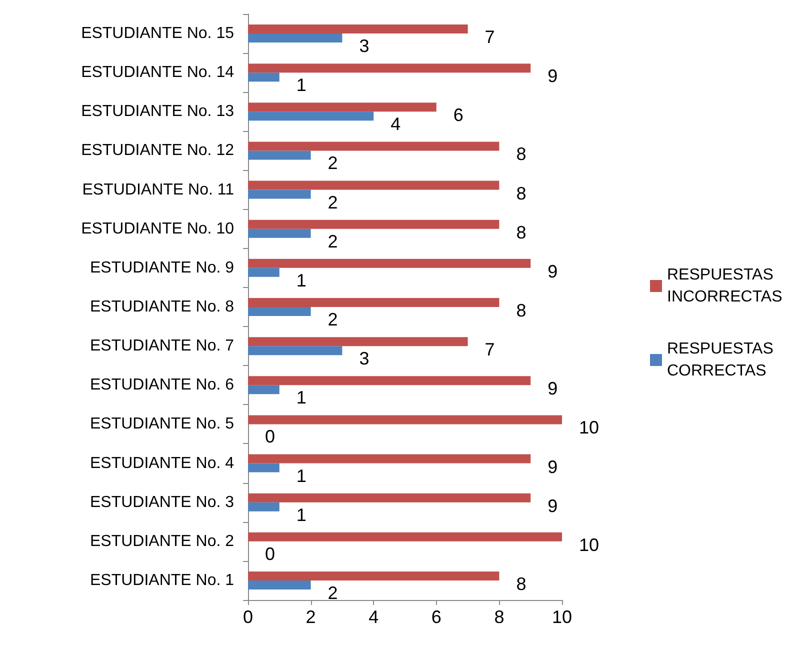 This screenshot has width=796, height=646. I want to click on y-tick-label: ESTUDIANTE No. 6, so click(162, 385).